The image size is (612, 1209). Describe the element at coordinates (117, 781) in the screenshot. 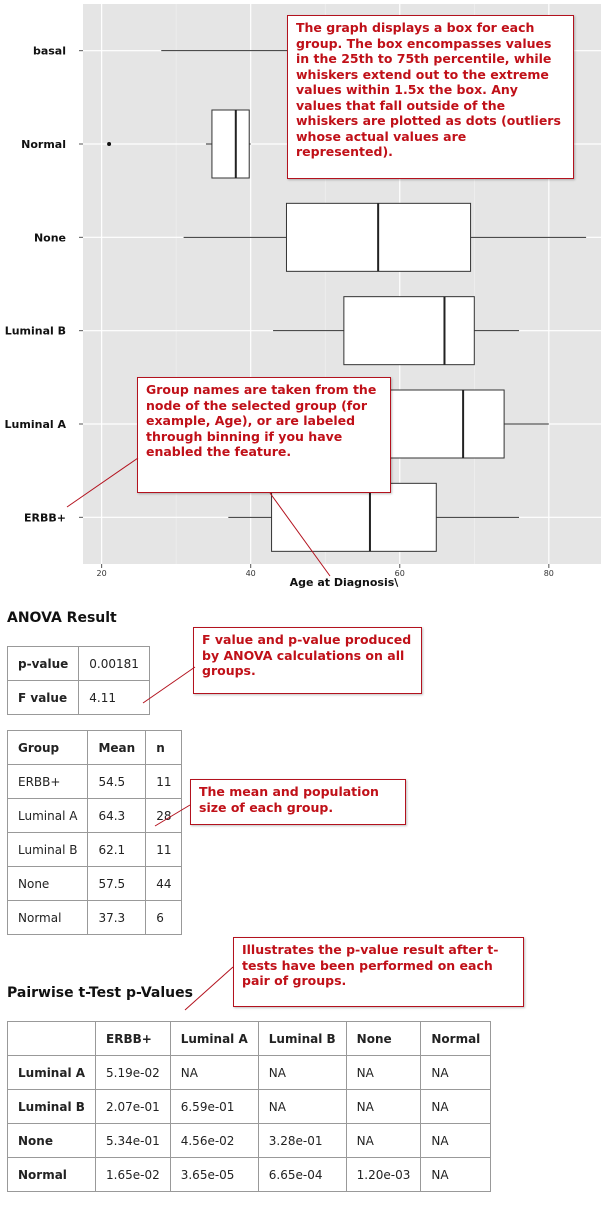

I see `cell: 54.5` at that location.